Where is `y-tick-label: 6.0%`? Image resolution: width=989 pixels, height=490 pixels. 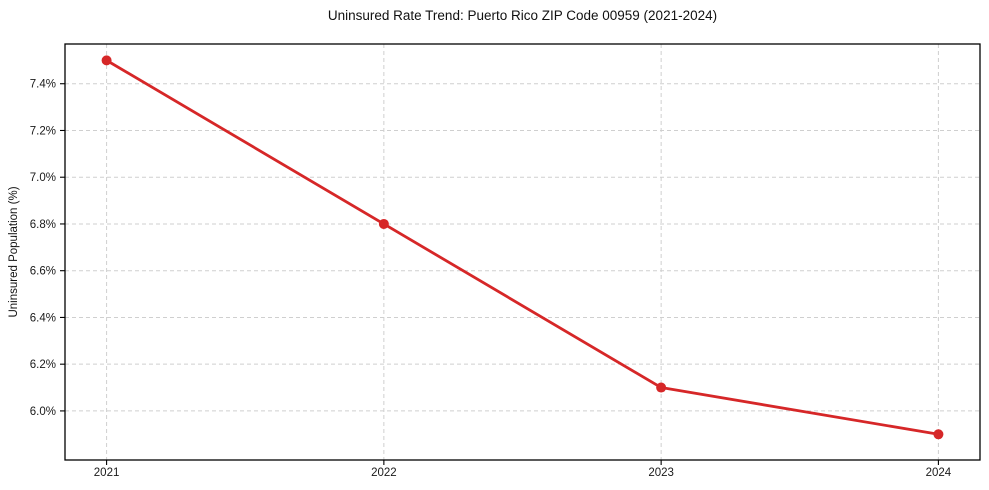
y-tick-label: 6.0% is located at coordinates (43, 412).